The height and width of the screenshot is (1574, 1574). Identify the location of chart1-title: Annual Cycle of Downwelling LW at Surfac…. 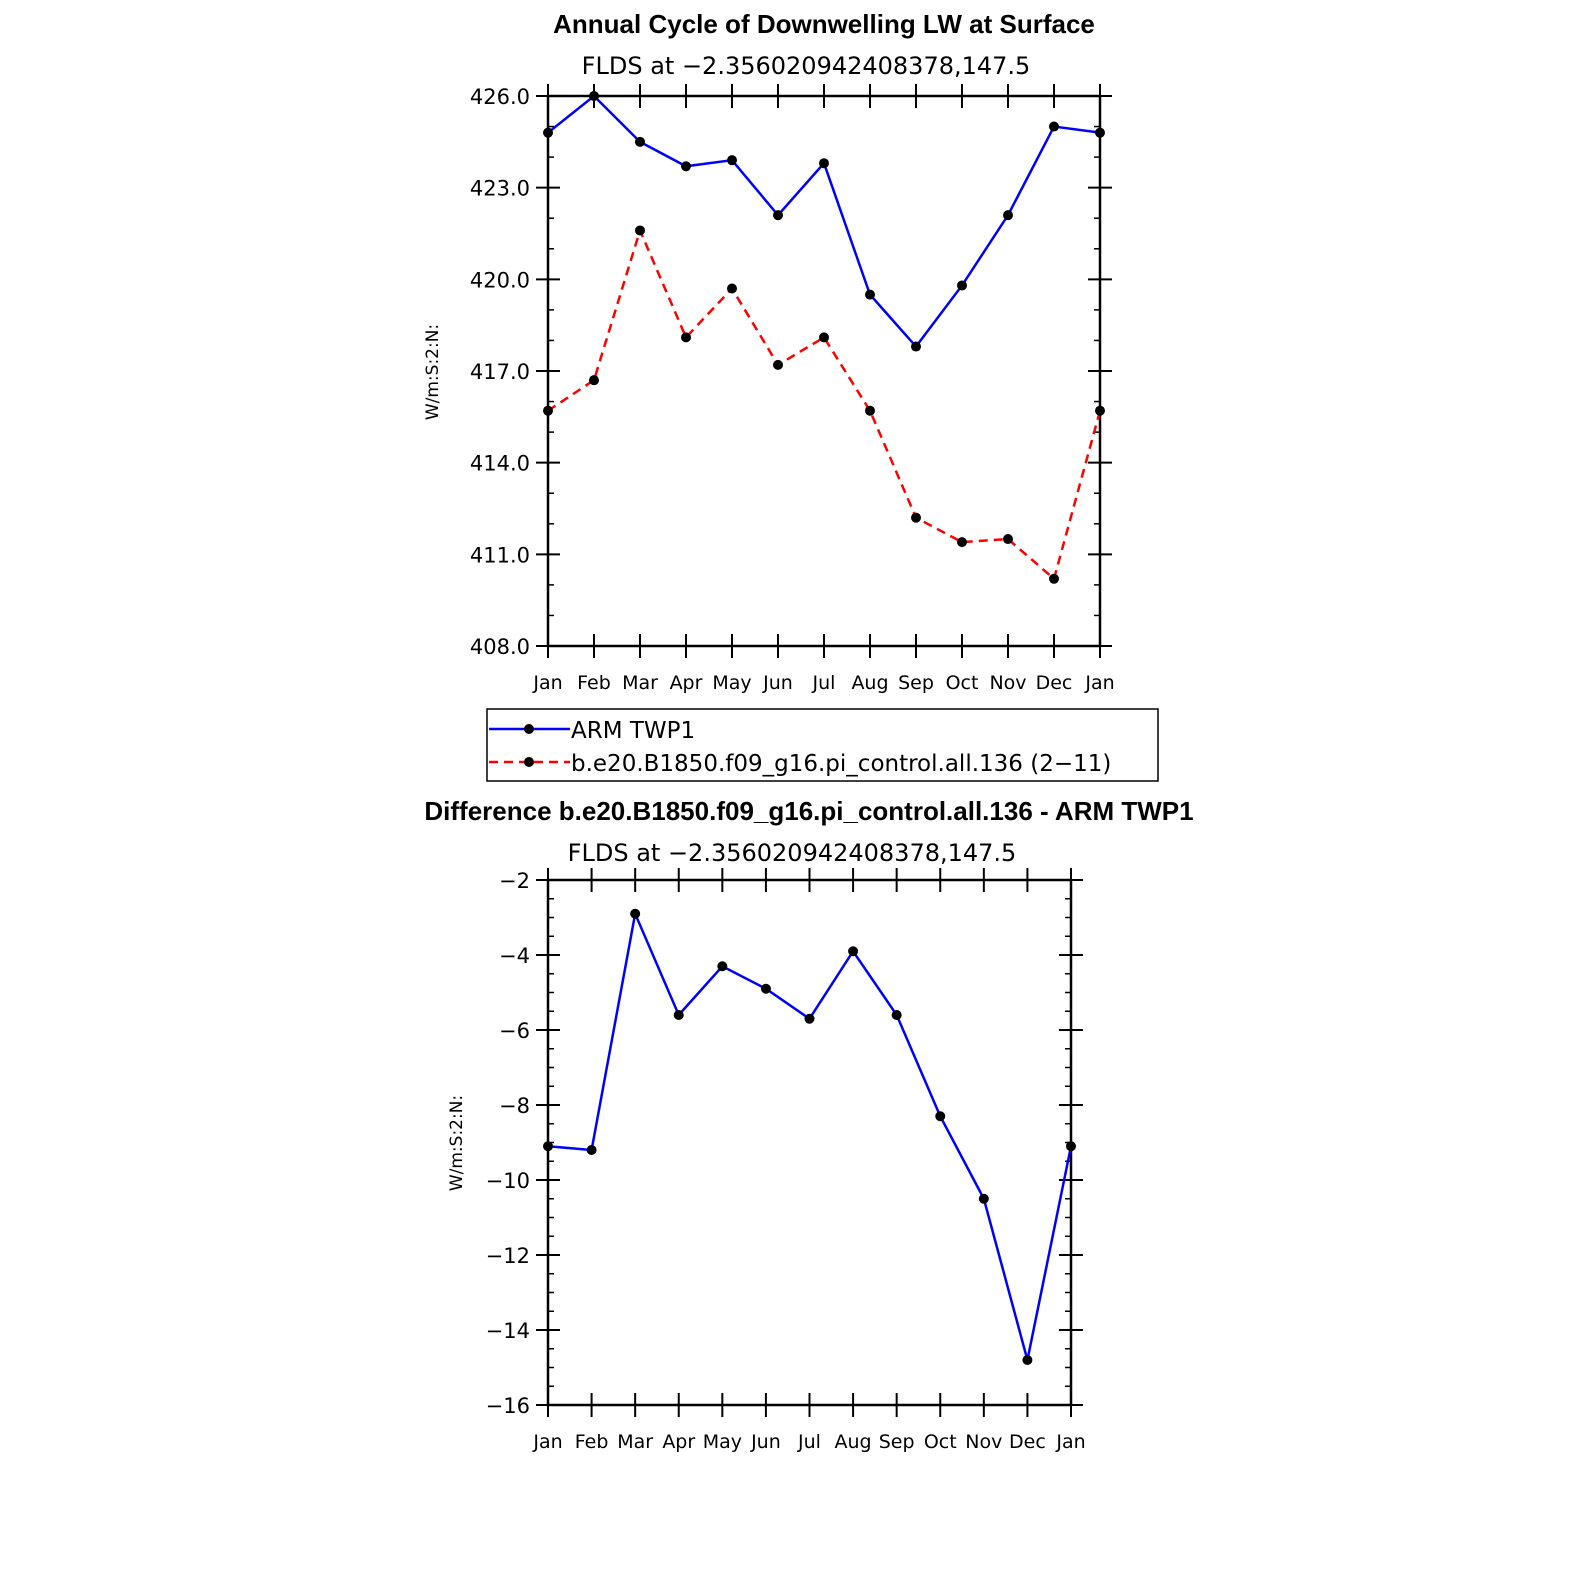
(824, 24).